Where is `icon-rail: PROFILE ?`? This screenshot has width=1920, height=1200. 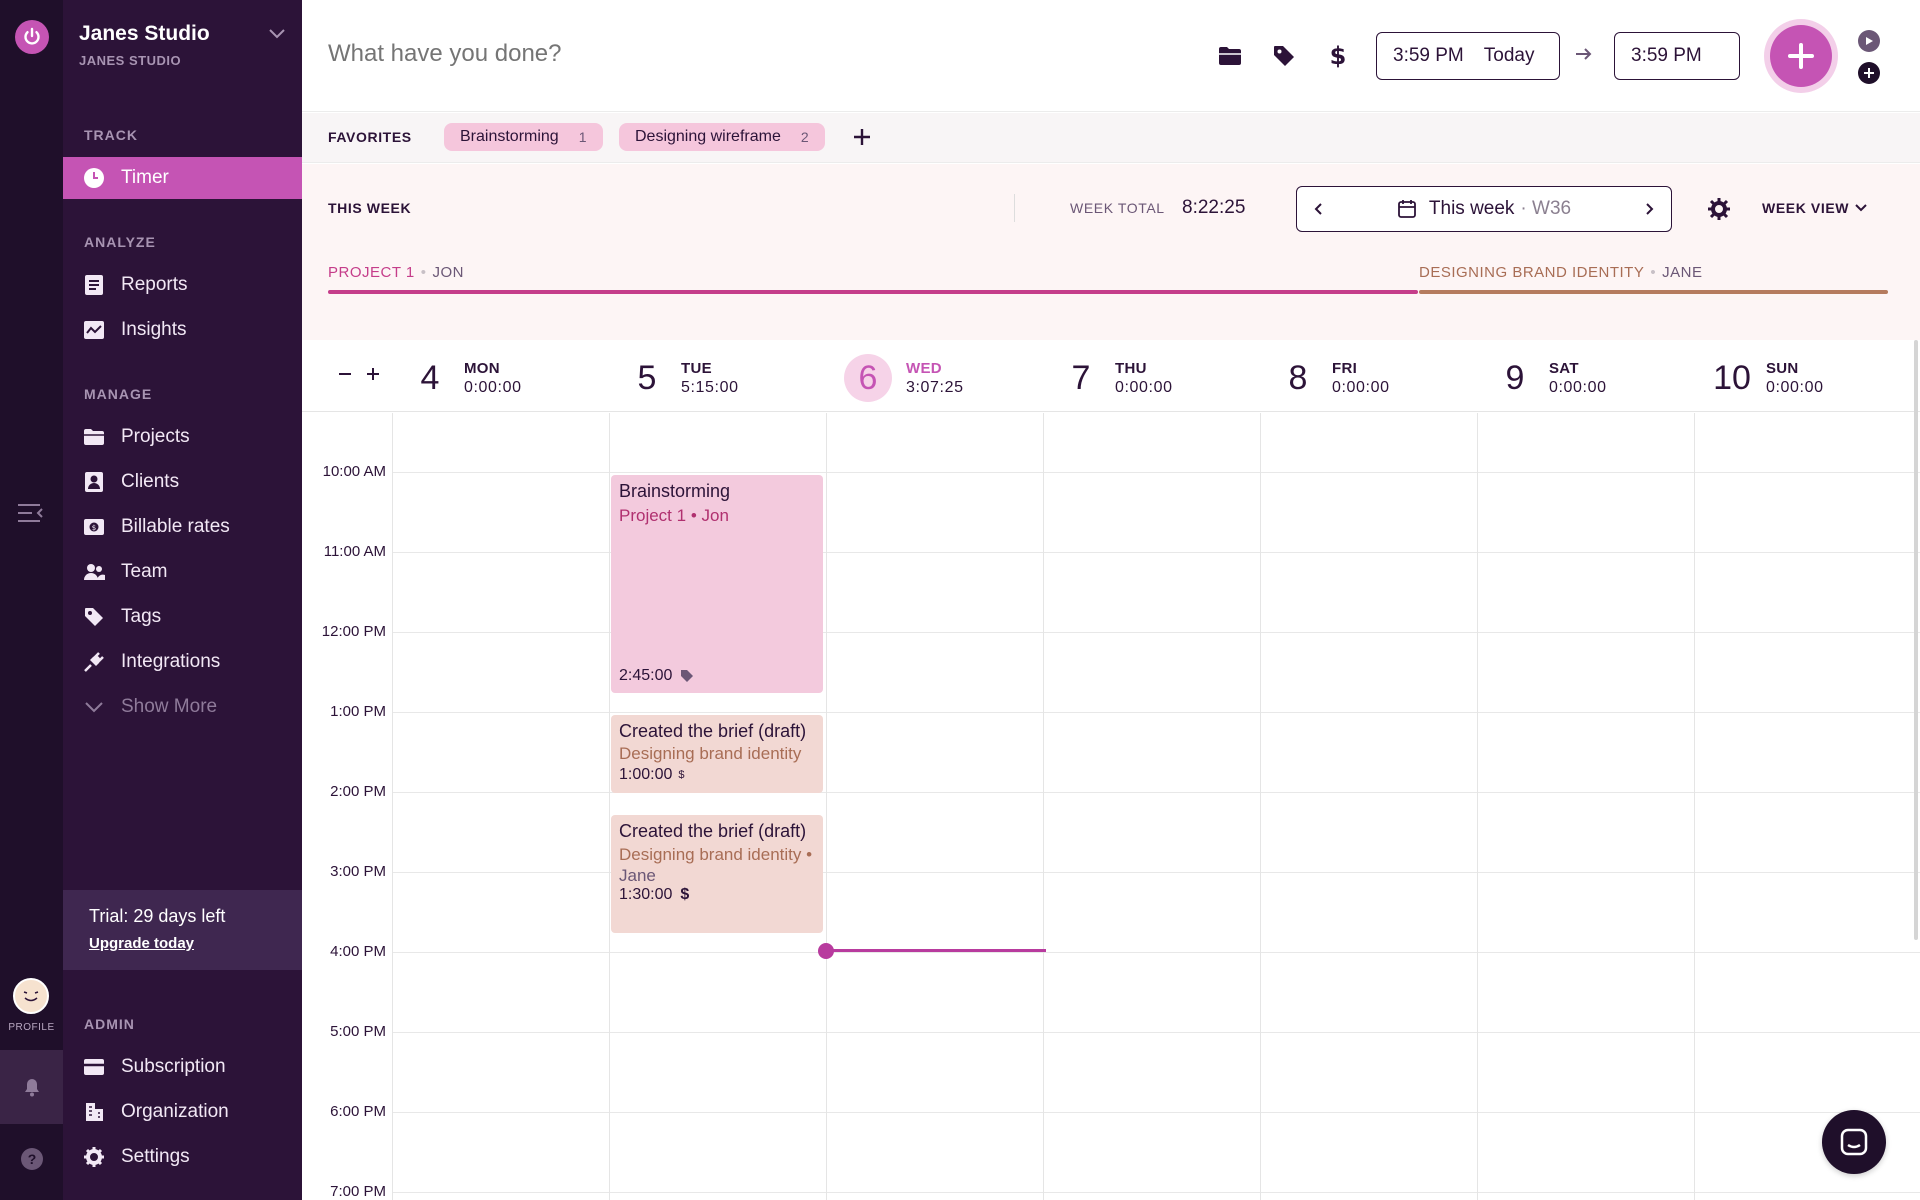
icon-rail: PROFILE ? is located at coordinates (31, 600).